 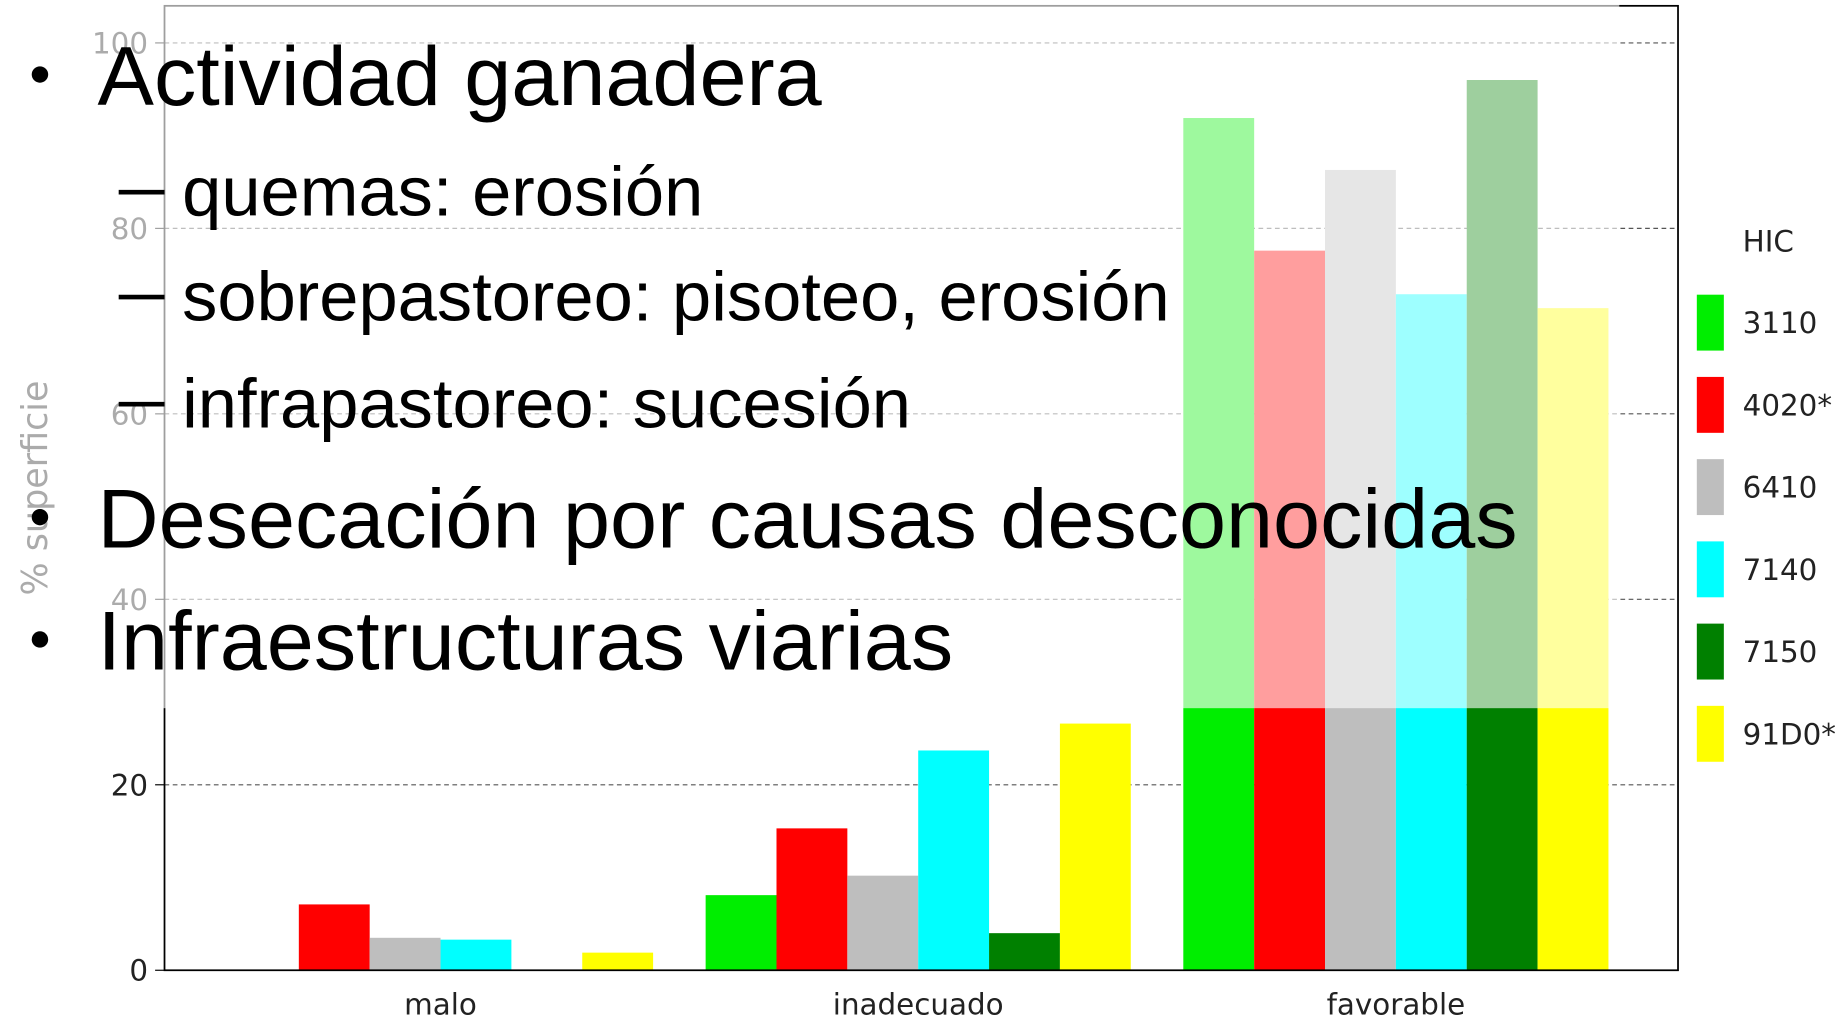 I want to click on legend-label: 7150, so click(x=1780, y=652).